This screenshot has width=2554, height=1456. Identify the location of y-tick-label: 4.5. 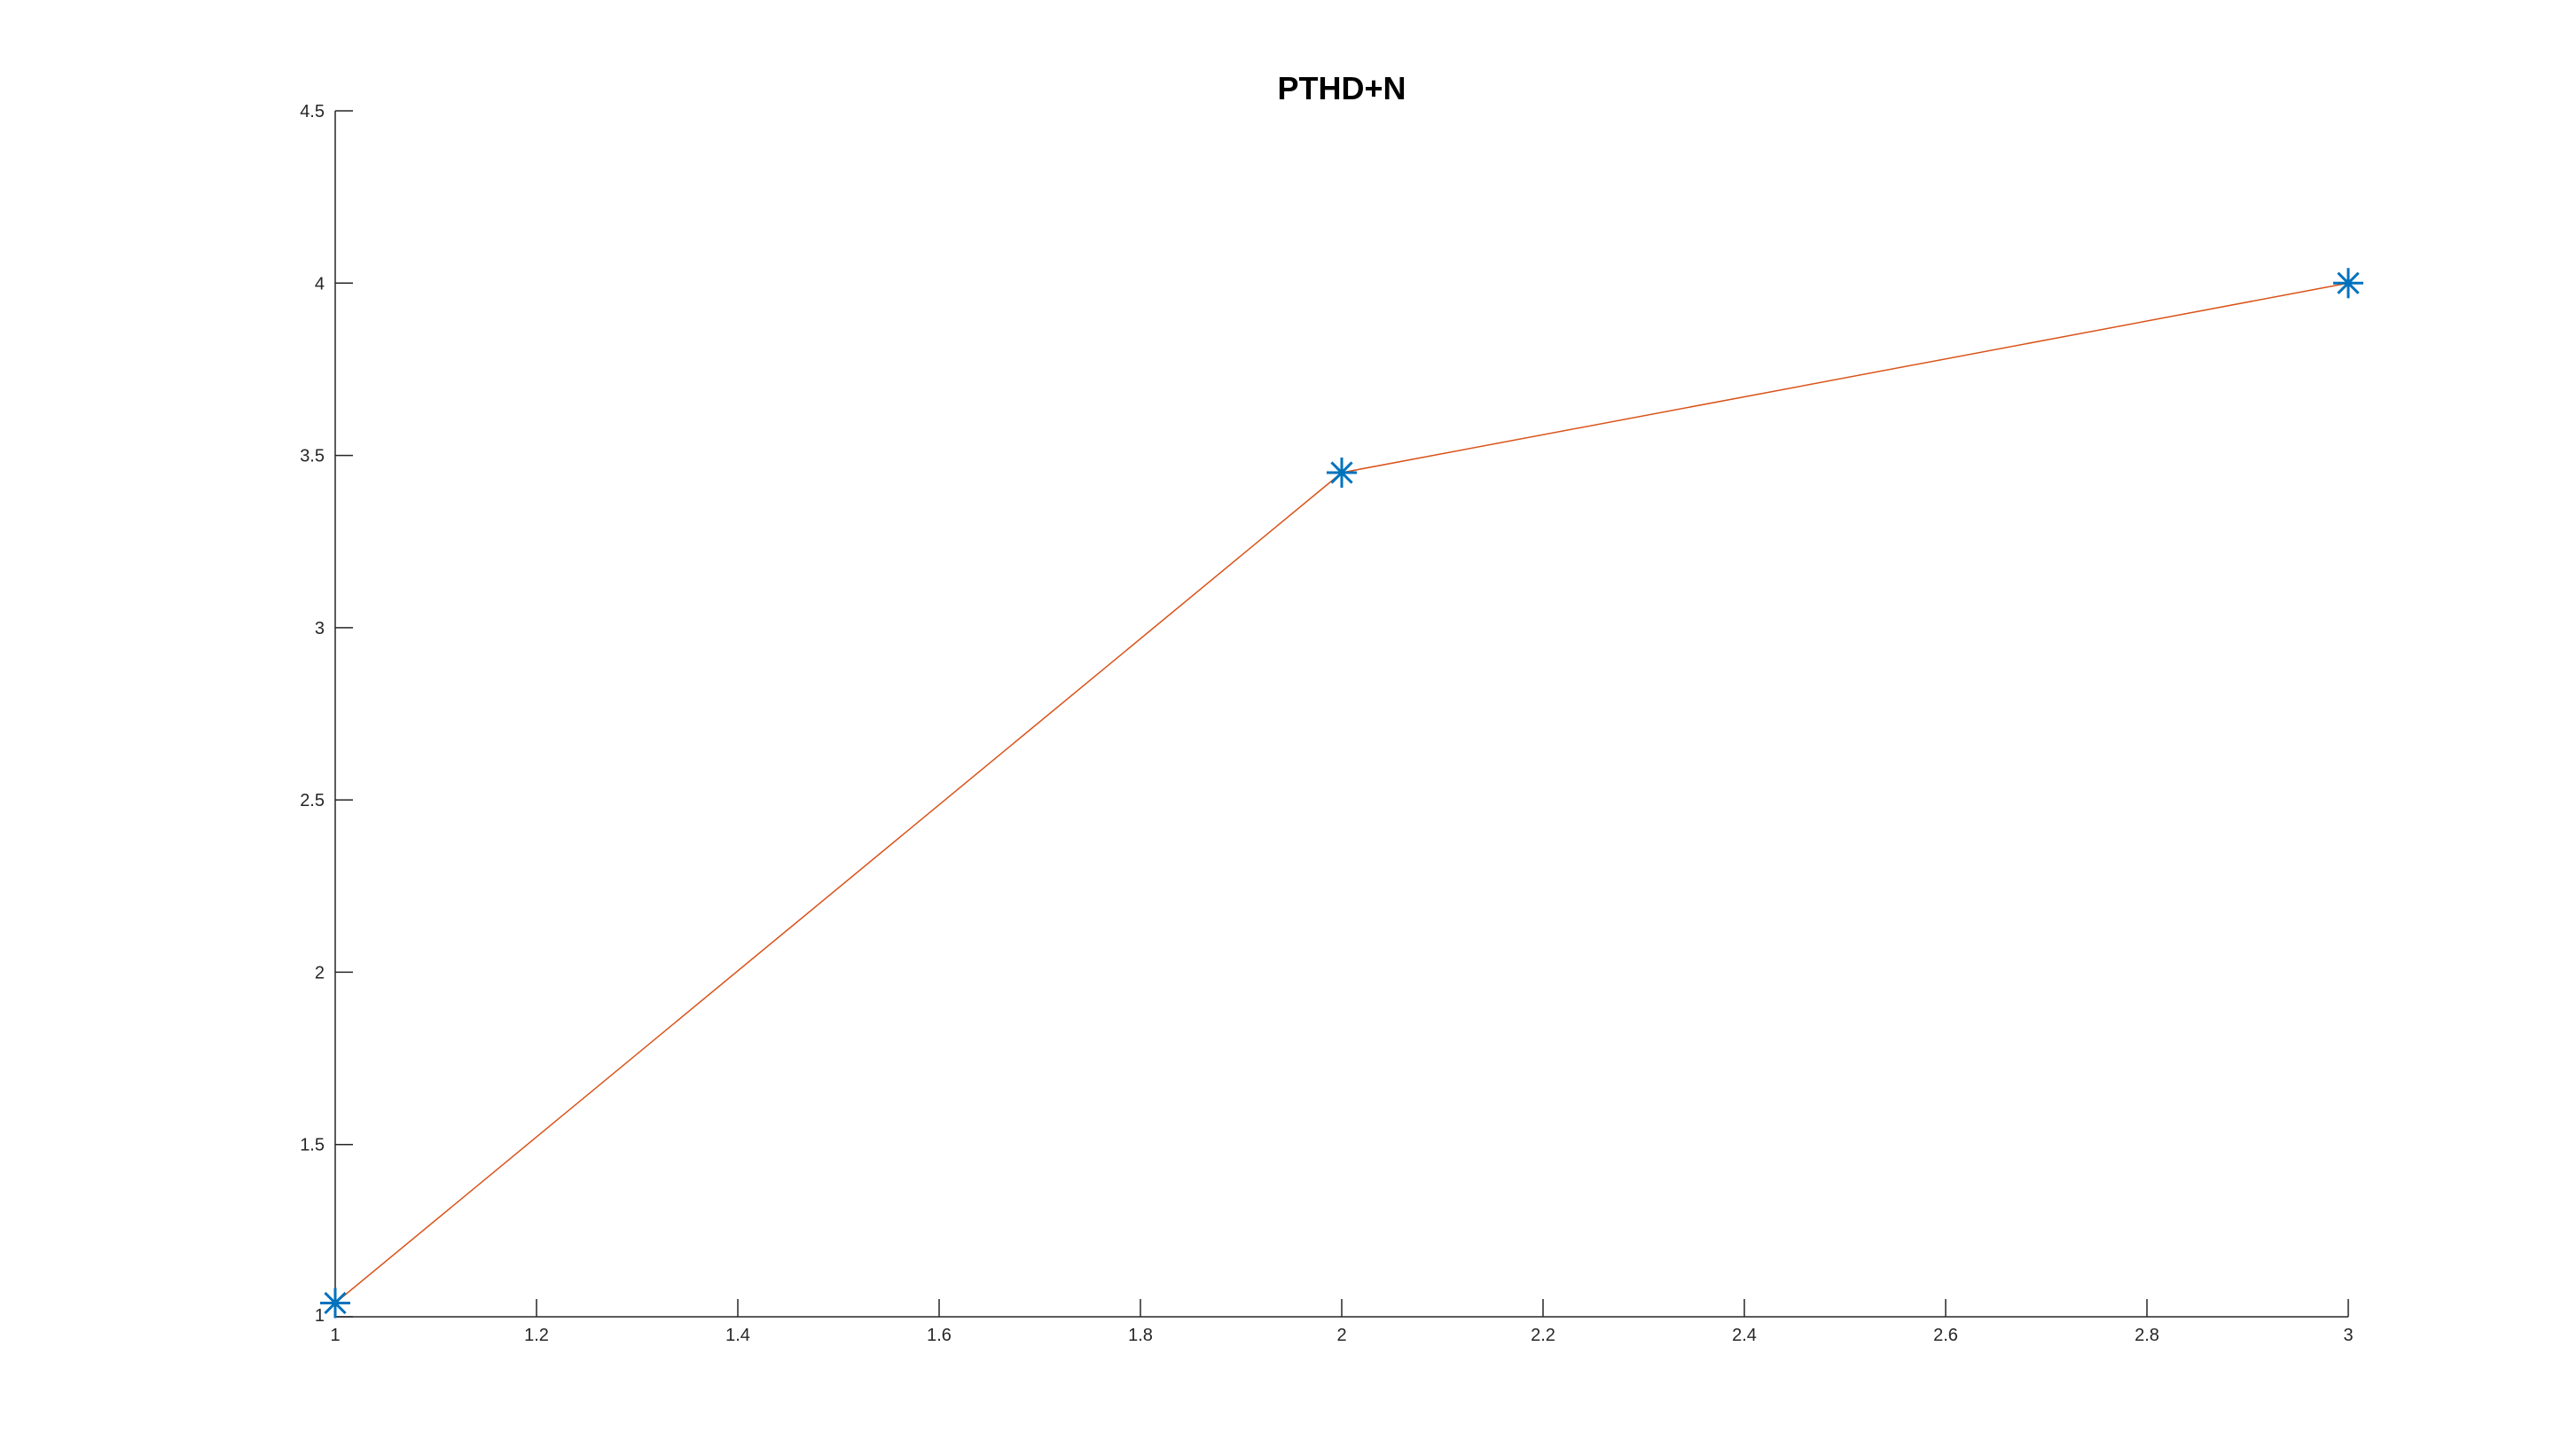
(312, 111).